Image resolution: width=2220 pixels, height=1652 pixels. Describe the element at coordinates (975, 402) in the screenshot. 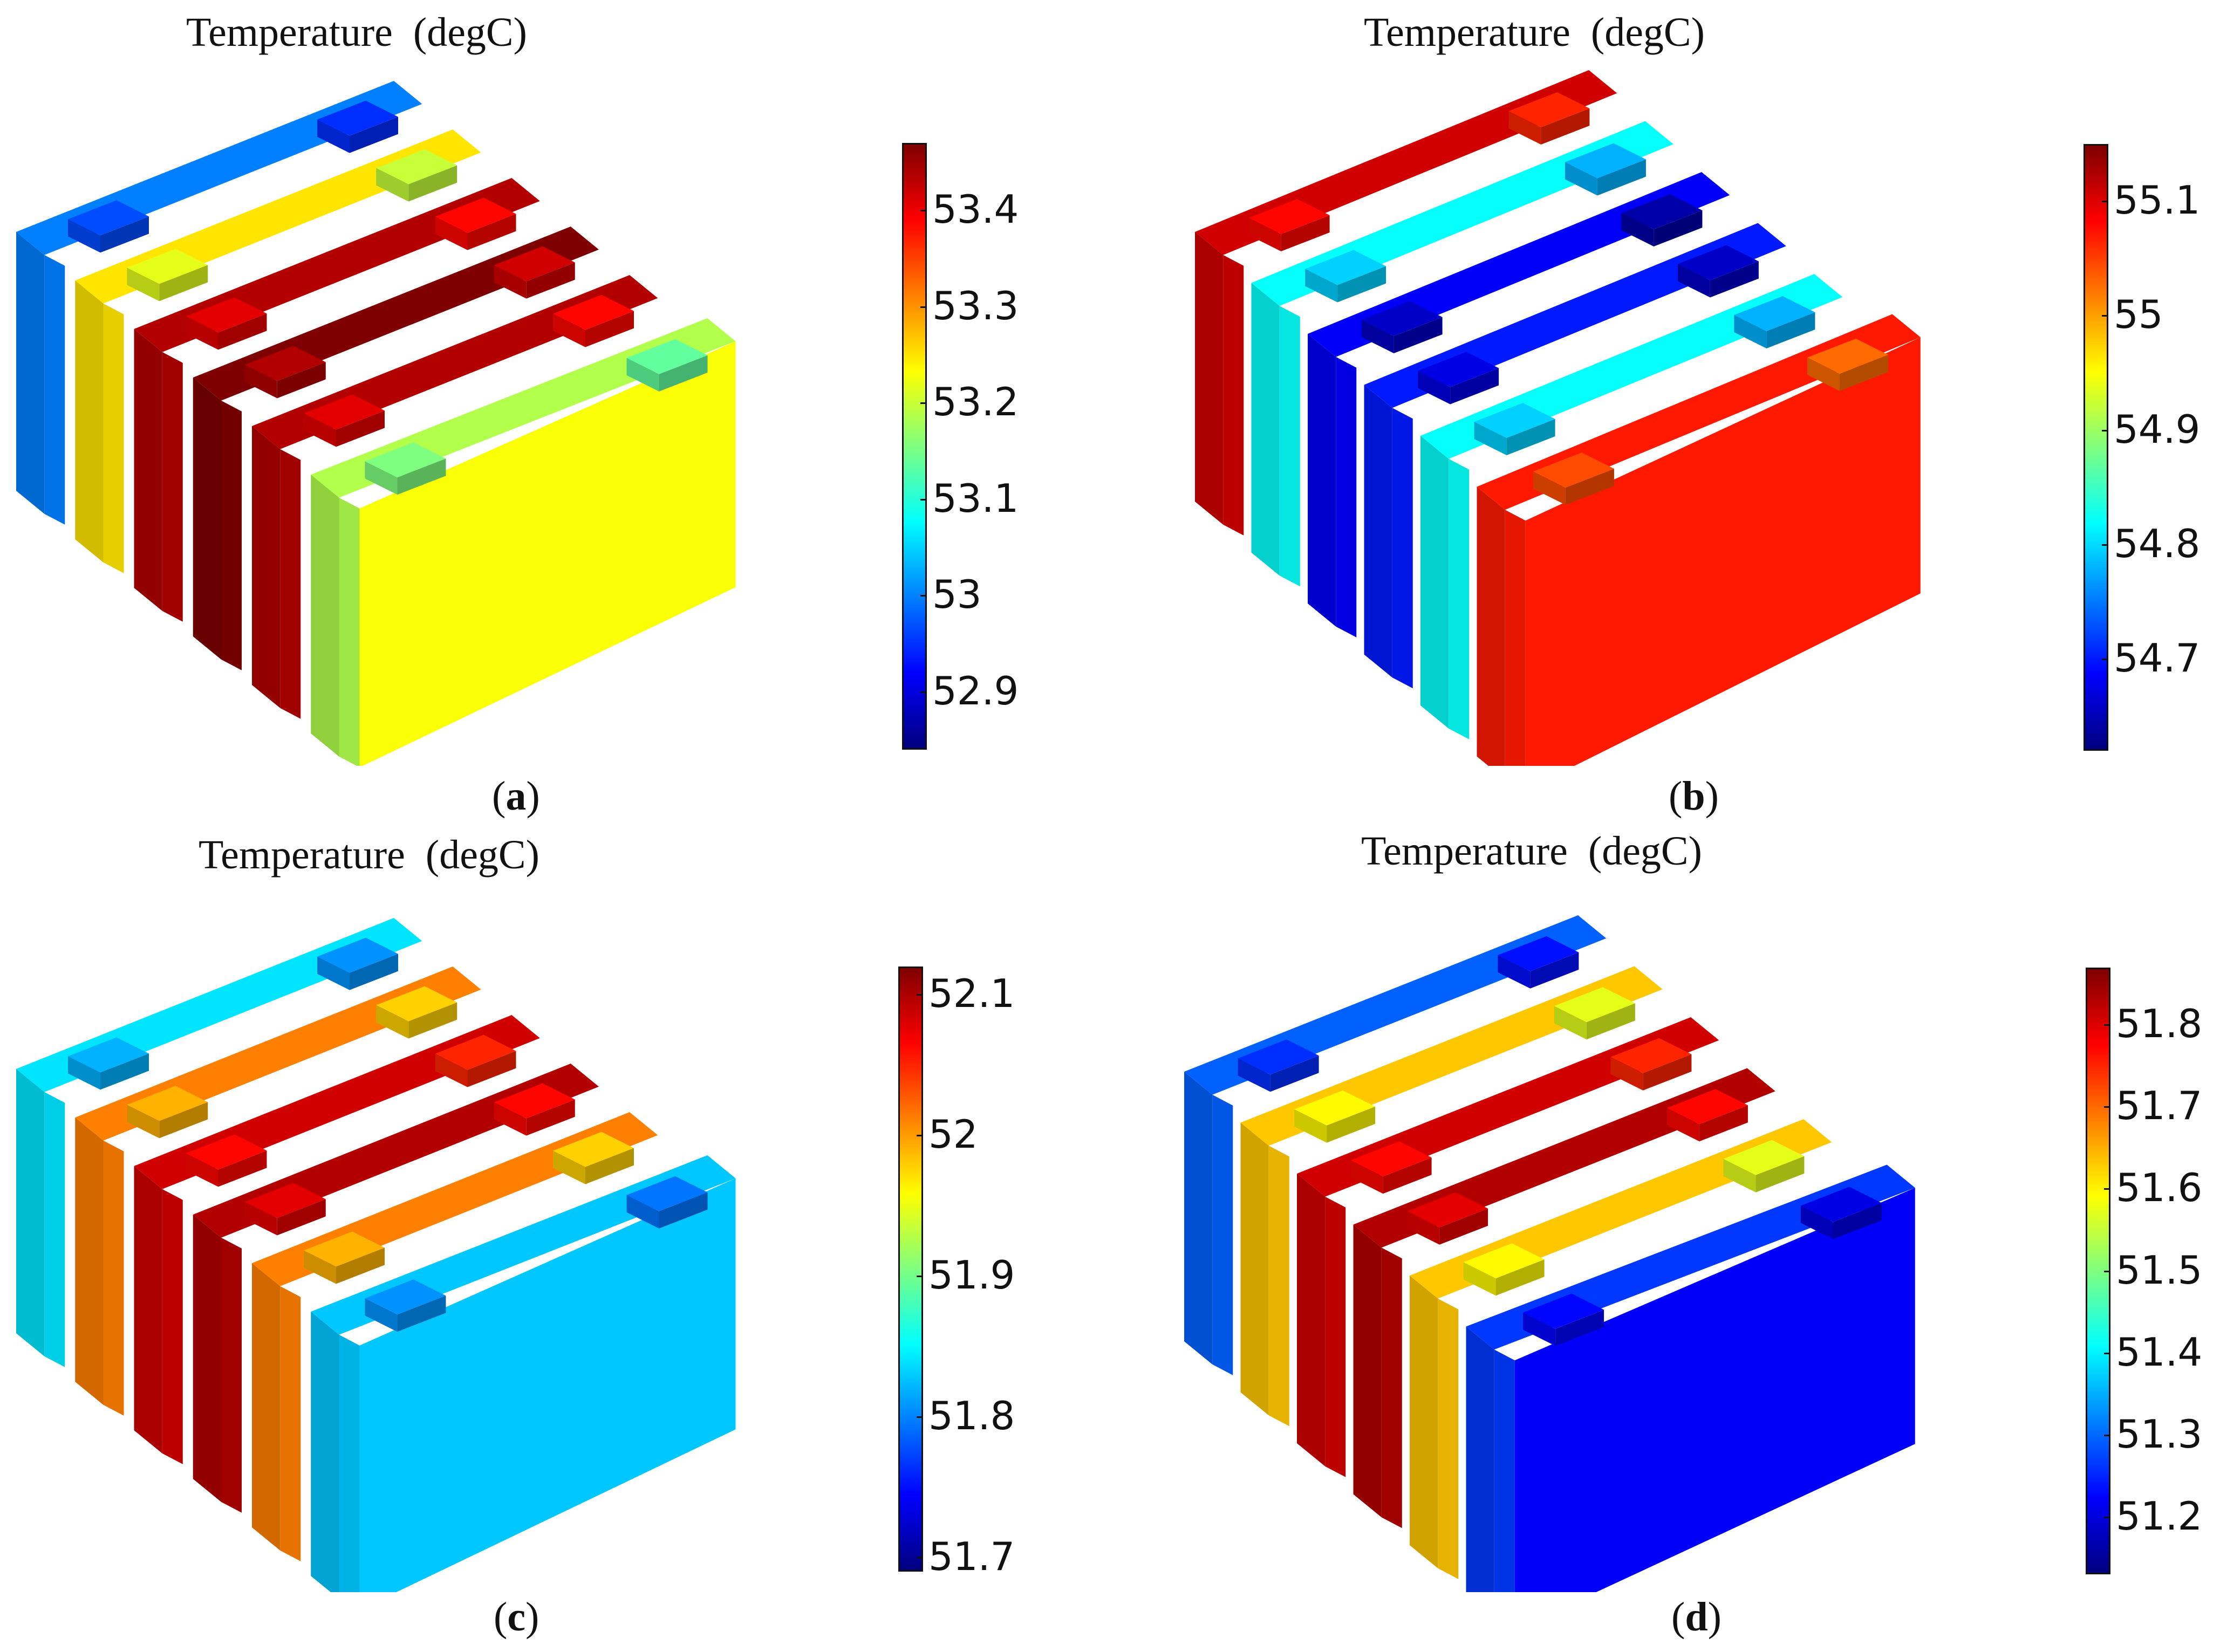

I see `colorbar-tick-label: 53.2` at that location.